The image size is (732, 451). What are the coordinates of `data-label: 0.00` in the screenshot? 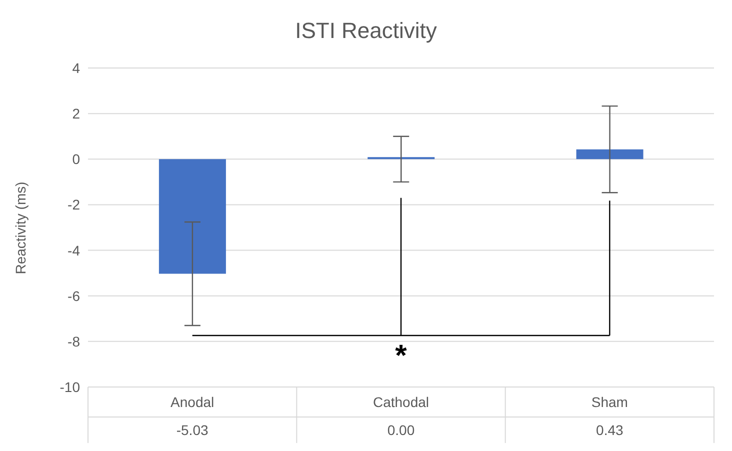 It's located at (401, 430).